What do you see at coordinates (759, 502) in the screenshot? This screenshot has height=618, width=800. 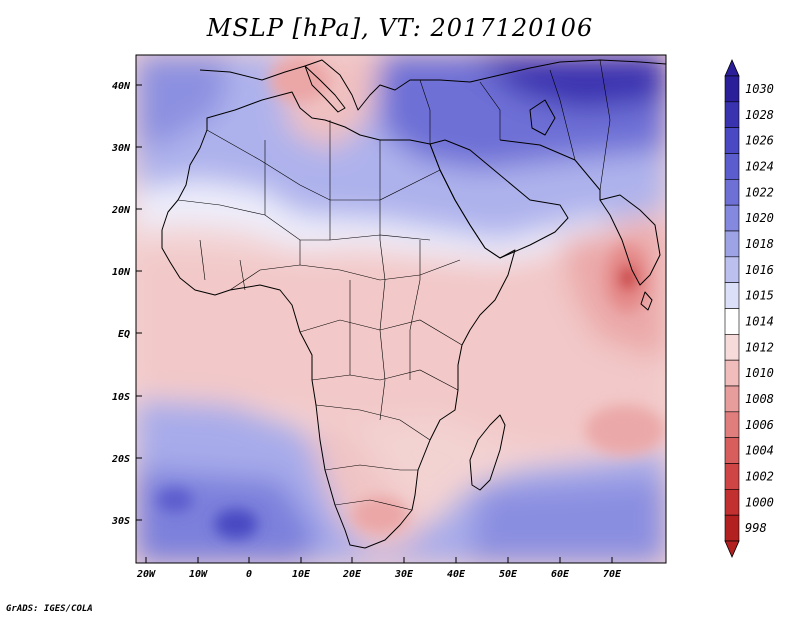 I see `colorbar-label: 1000` at bounding box center [759, 502].